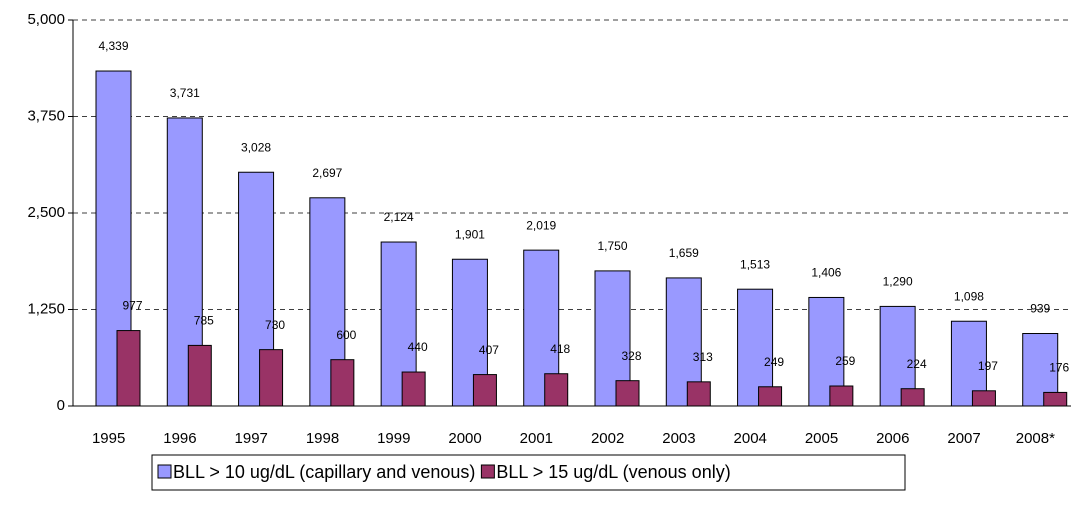 Image resolution: width=1081 pixels, height=518 pixels. What do you see at coordinates (560, 349) in the screenshot?
I see `value-label: 418` at bounding box center [560, 349].